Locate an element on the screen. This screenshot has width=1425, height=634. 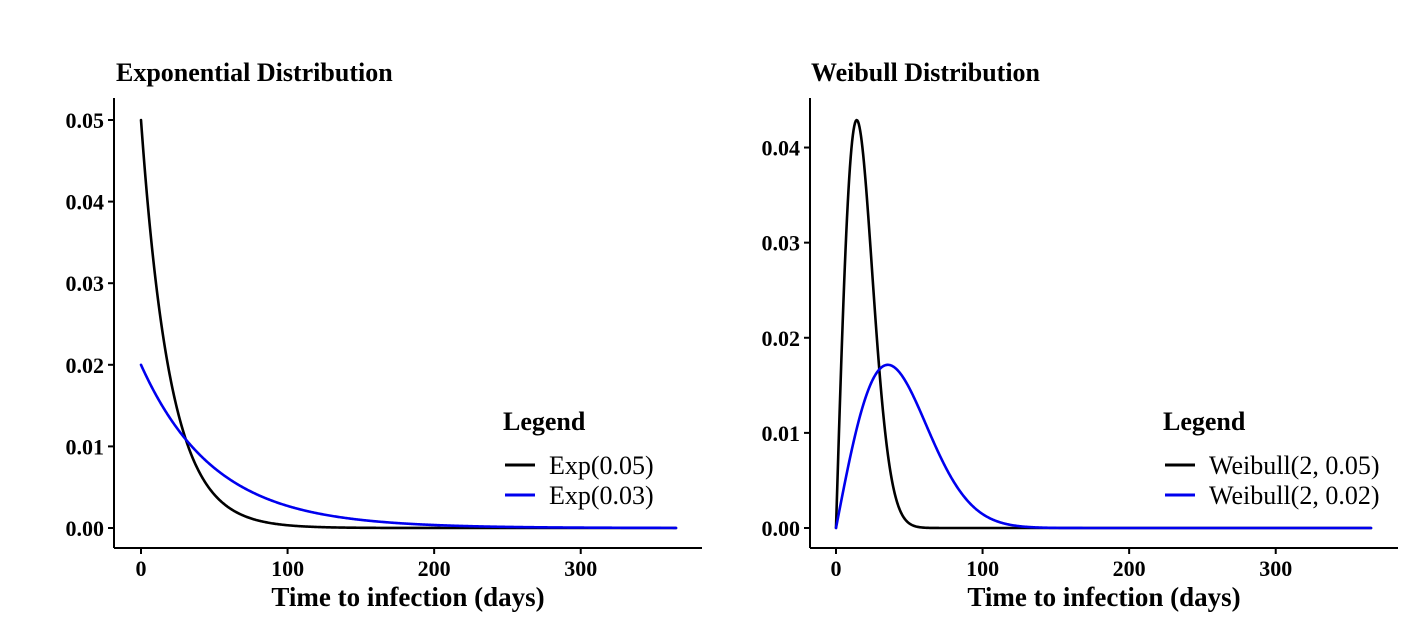
legend-label-1: Exp(0.03) is located at coordinates (601, 495).